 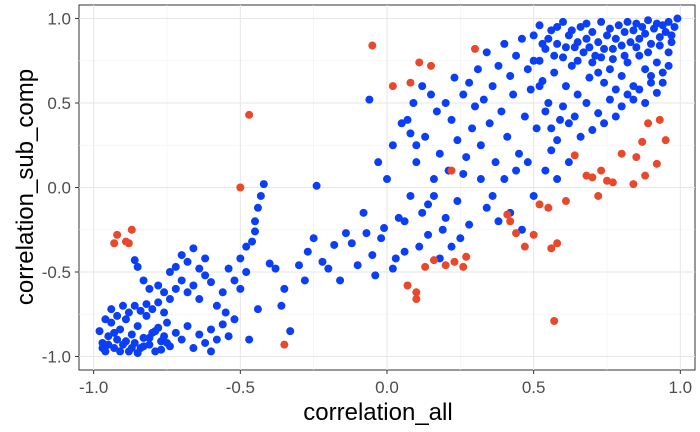 I want to click on x-tick-label: -1.0, so click(x=93, y=387).